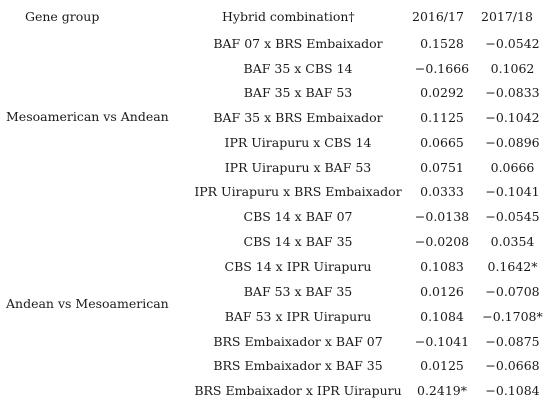 This screenshot has width=552, height=408. I want to click on value-2017-18-cell: −0.0833, so click(512, 92).